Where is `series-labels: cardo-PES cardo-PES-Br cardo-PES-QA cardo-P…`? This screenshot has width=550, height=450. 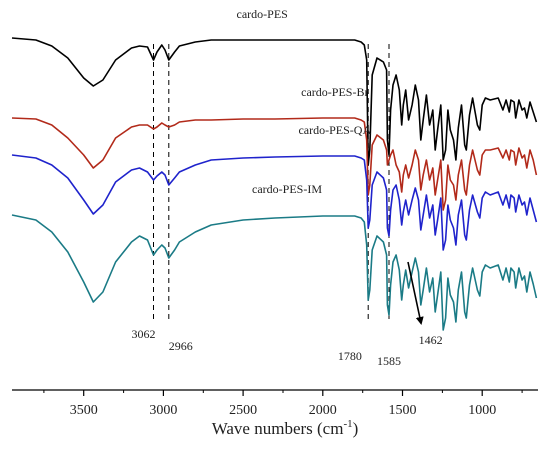 series-labels: cardo-PES cardo-PES-Br cardo-PES-QA cardo-P… is located at coordinates (304, 101).